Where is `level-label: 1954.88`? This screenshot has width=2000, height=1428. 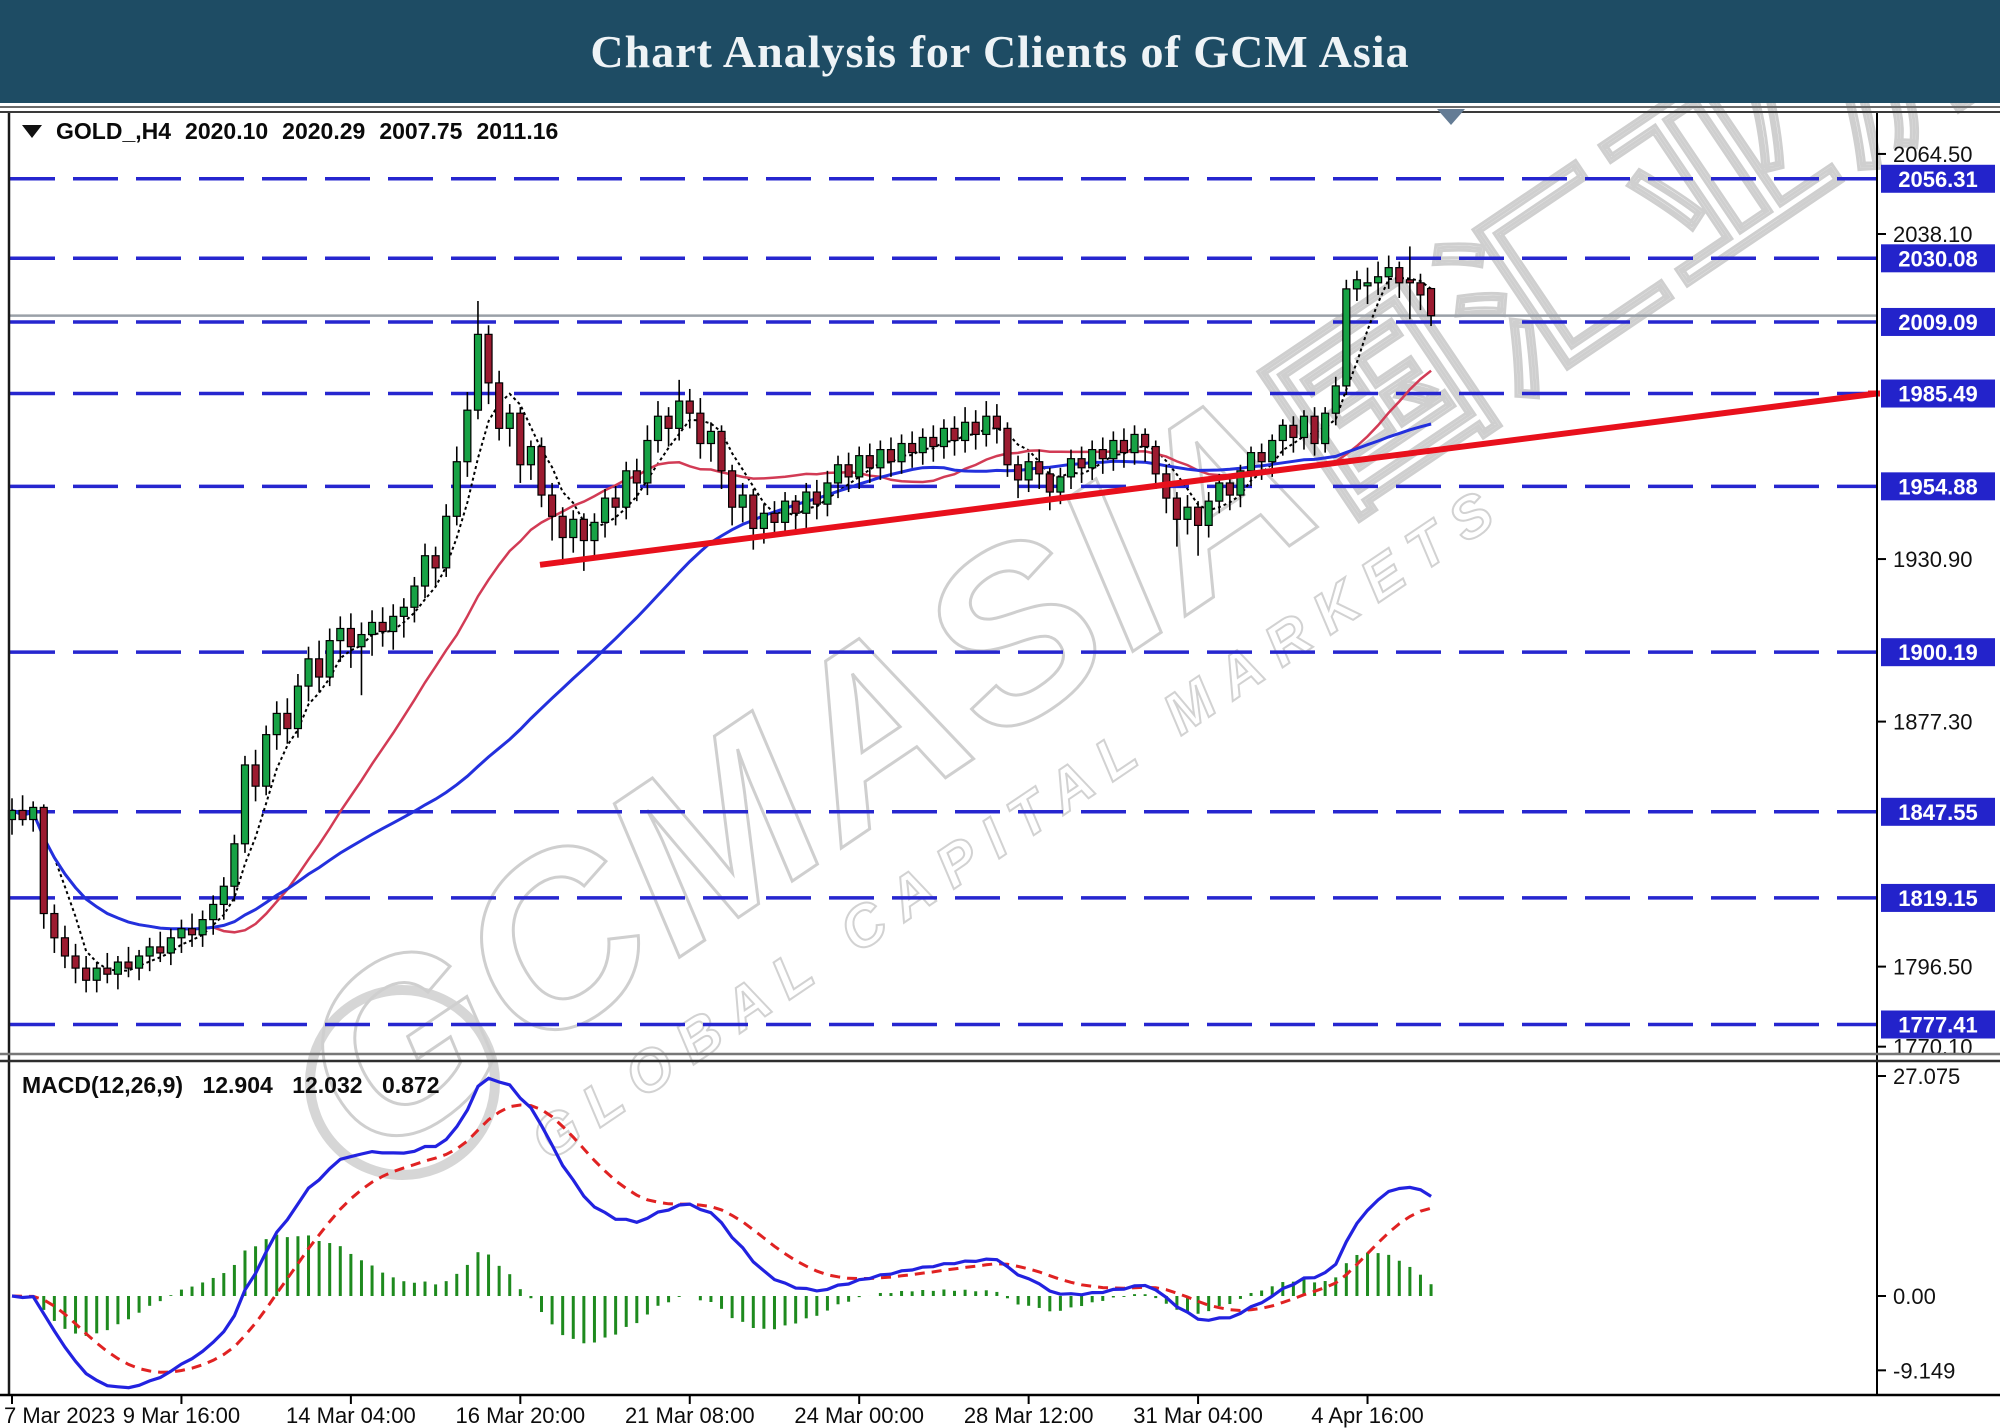
level-label: 1954.88 is located at coordinates (1938, 486).